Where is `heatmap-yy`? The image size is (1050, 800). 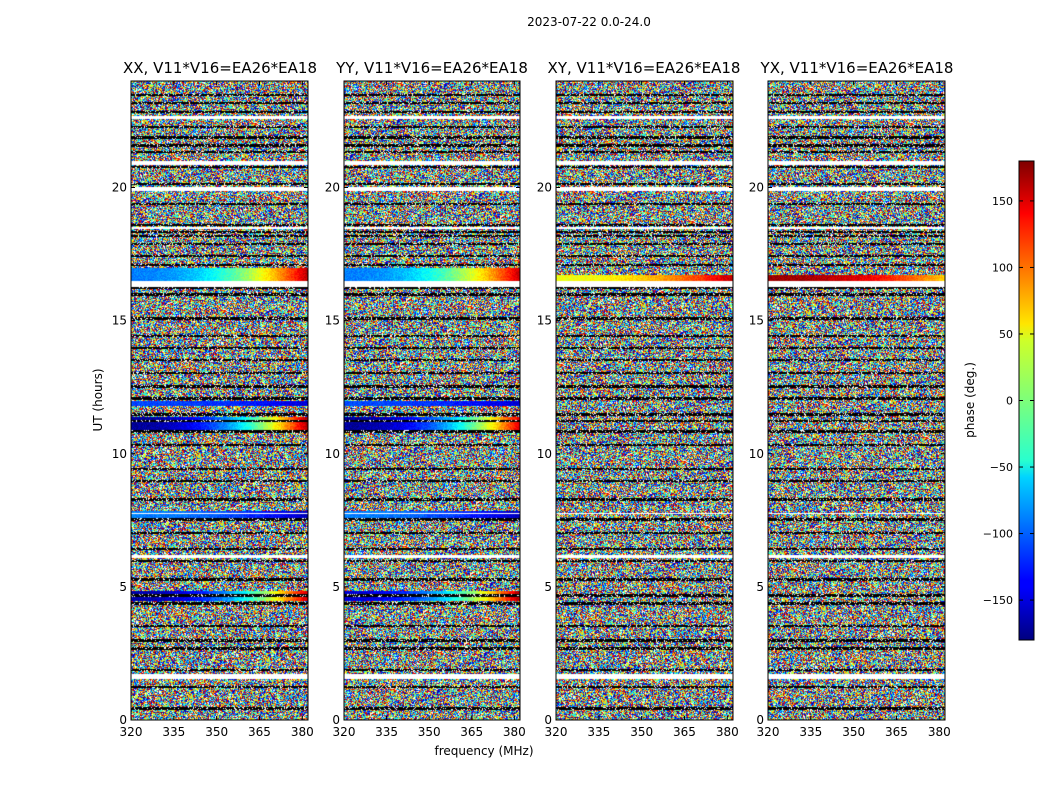
heatmap-yy is located at coordinates (432, 400).